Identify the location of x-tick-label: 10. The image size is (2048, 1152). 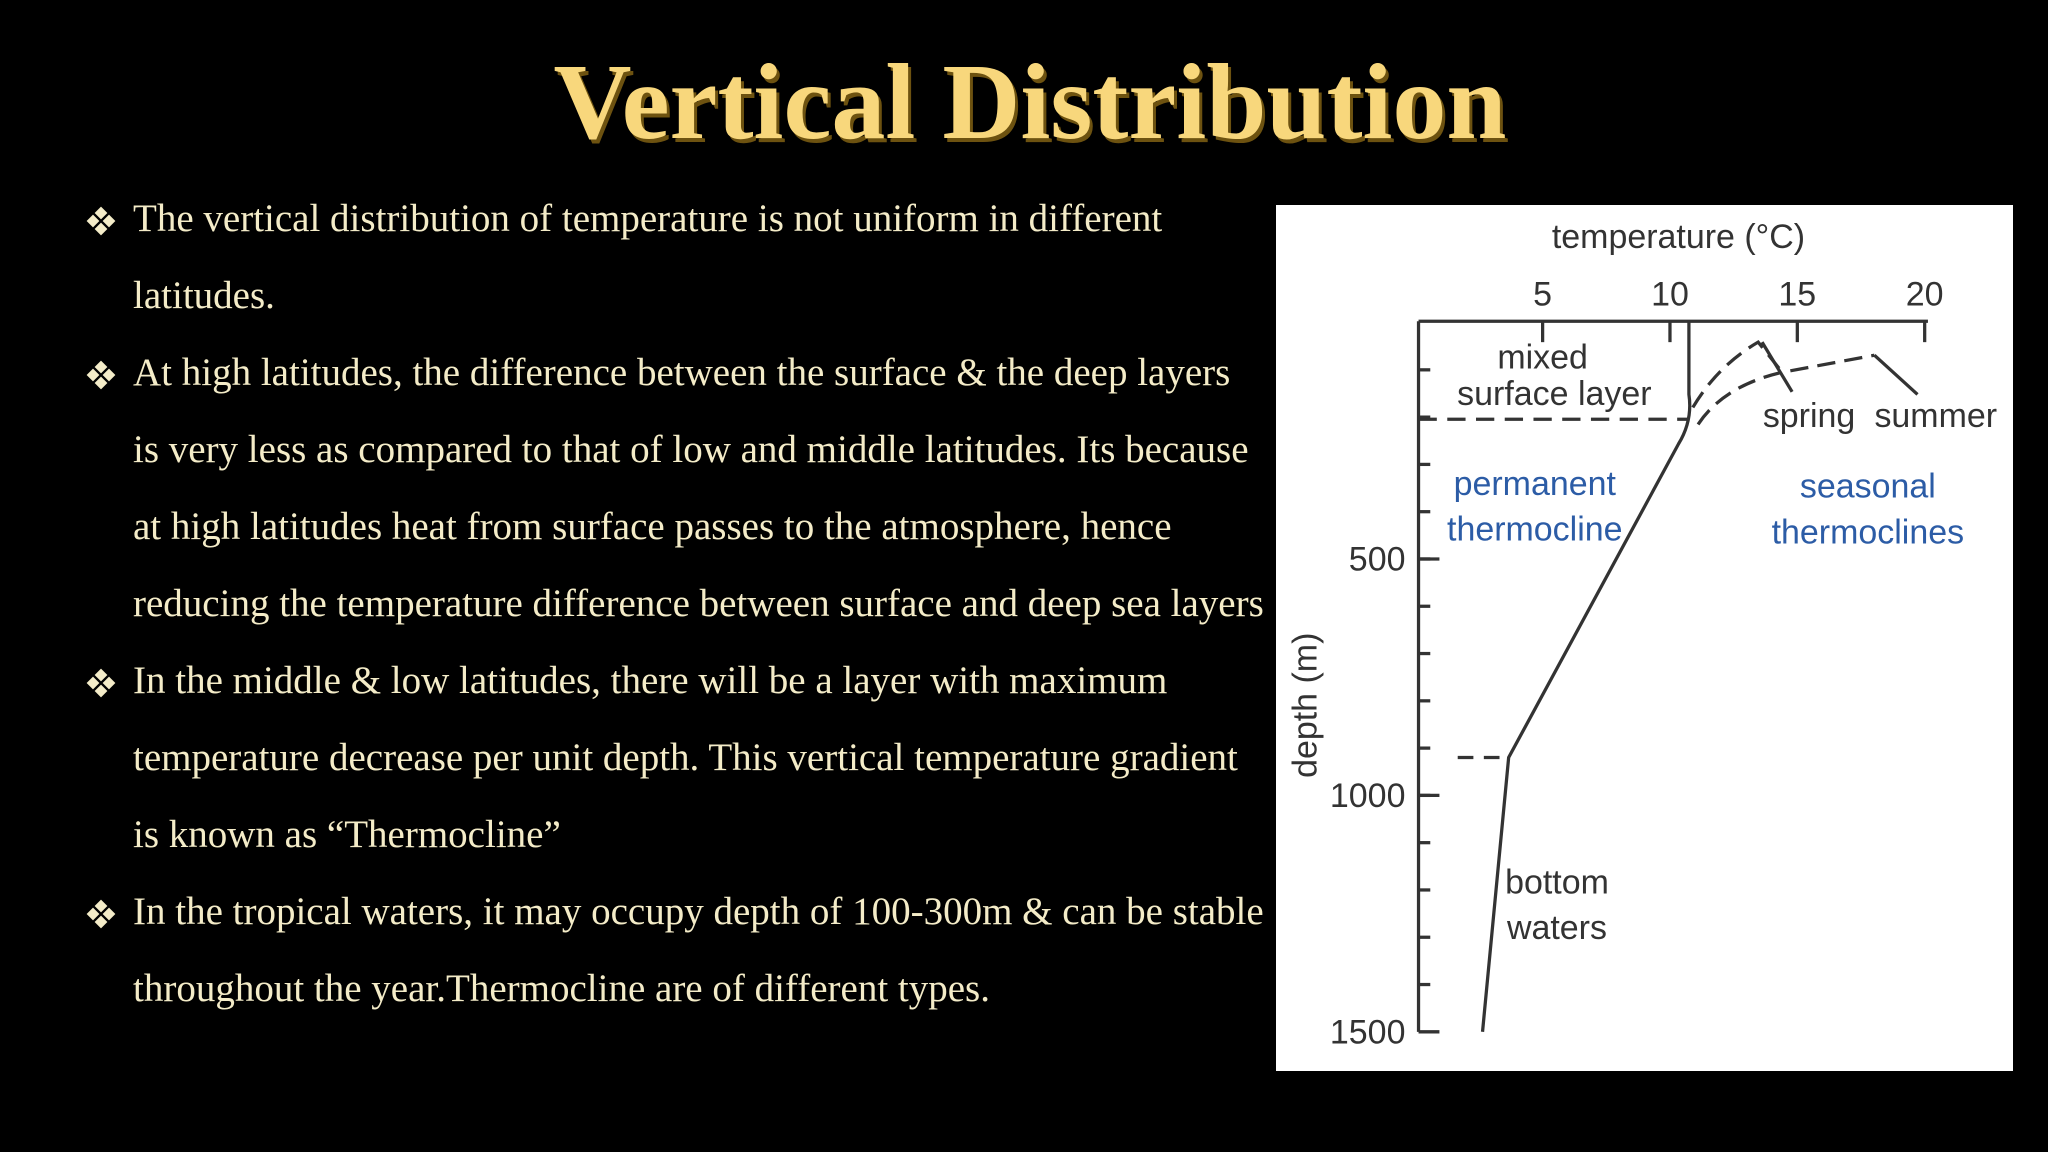
(1670, 295).